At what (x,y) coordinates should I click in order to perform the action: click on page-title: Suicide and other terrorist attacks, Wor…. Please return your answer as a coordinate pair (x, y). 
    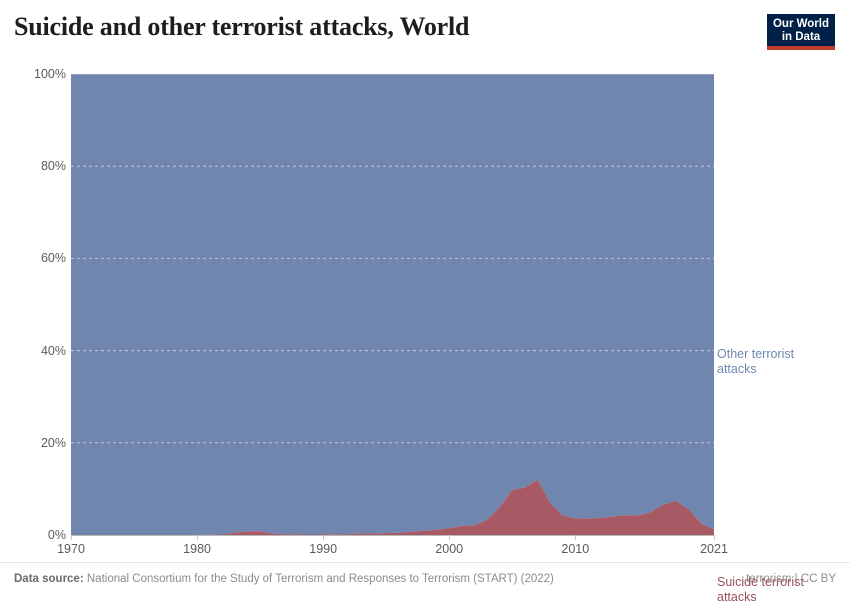
    Looking at the image, I should click on (242, 26).